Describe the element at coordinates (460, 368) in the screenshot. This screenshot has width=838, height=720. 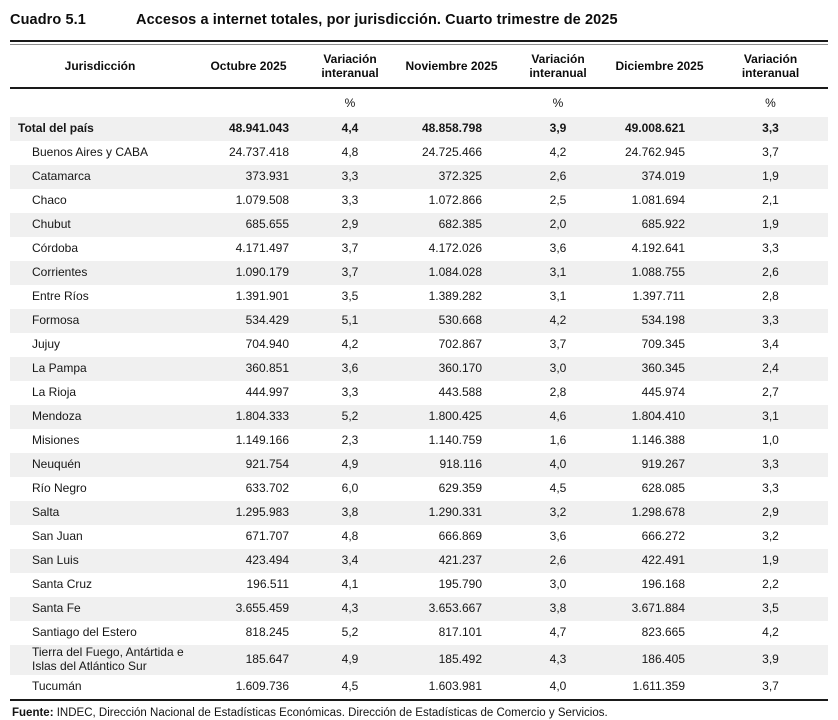
I see `value-cell: 360.170` at that location.